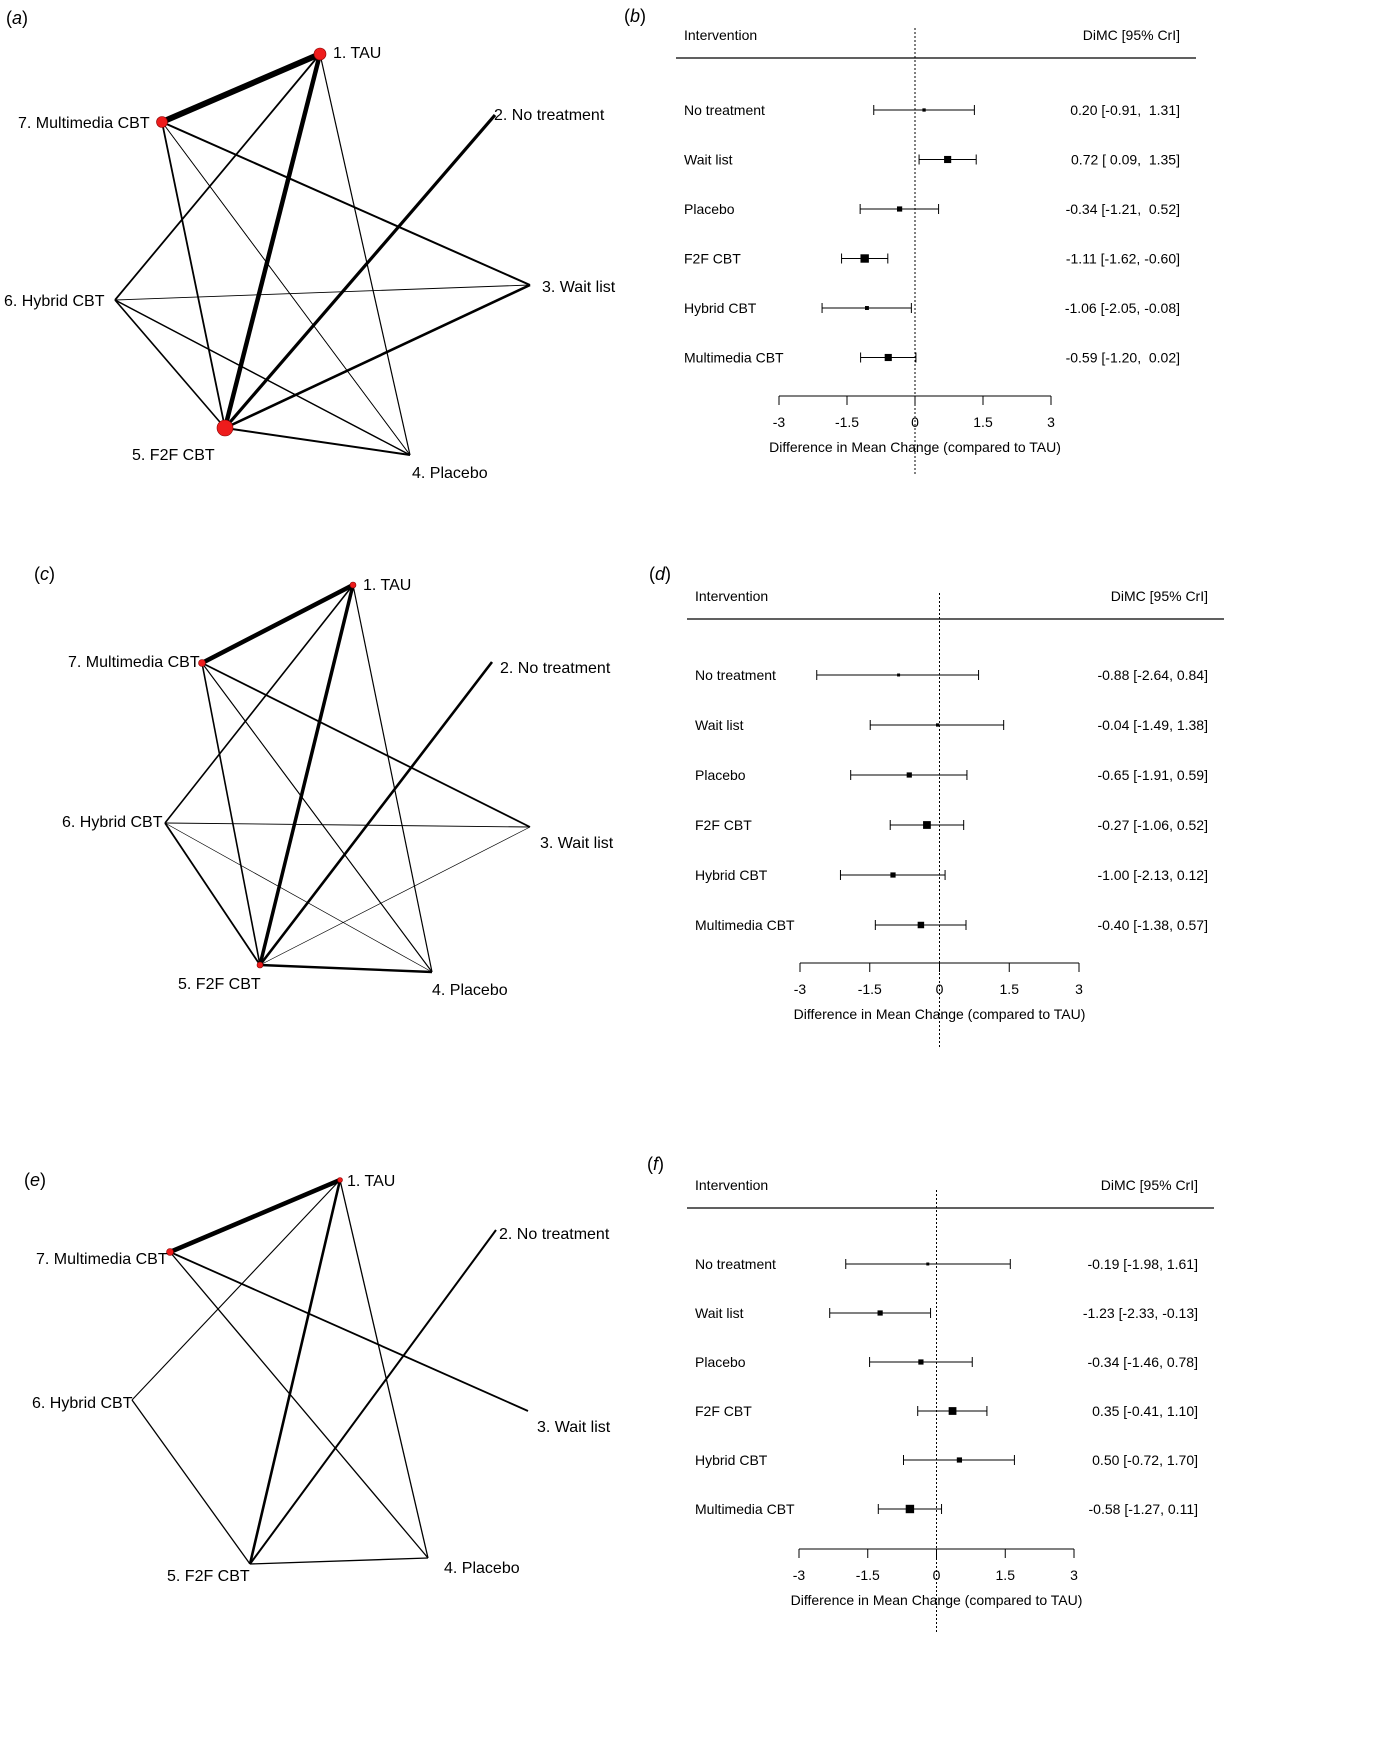  I want to click on panel-letter: (d), so click(660, 574).